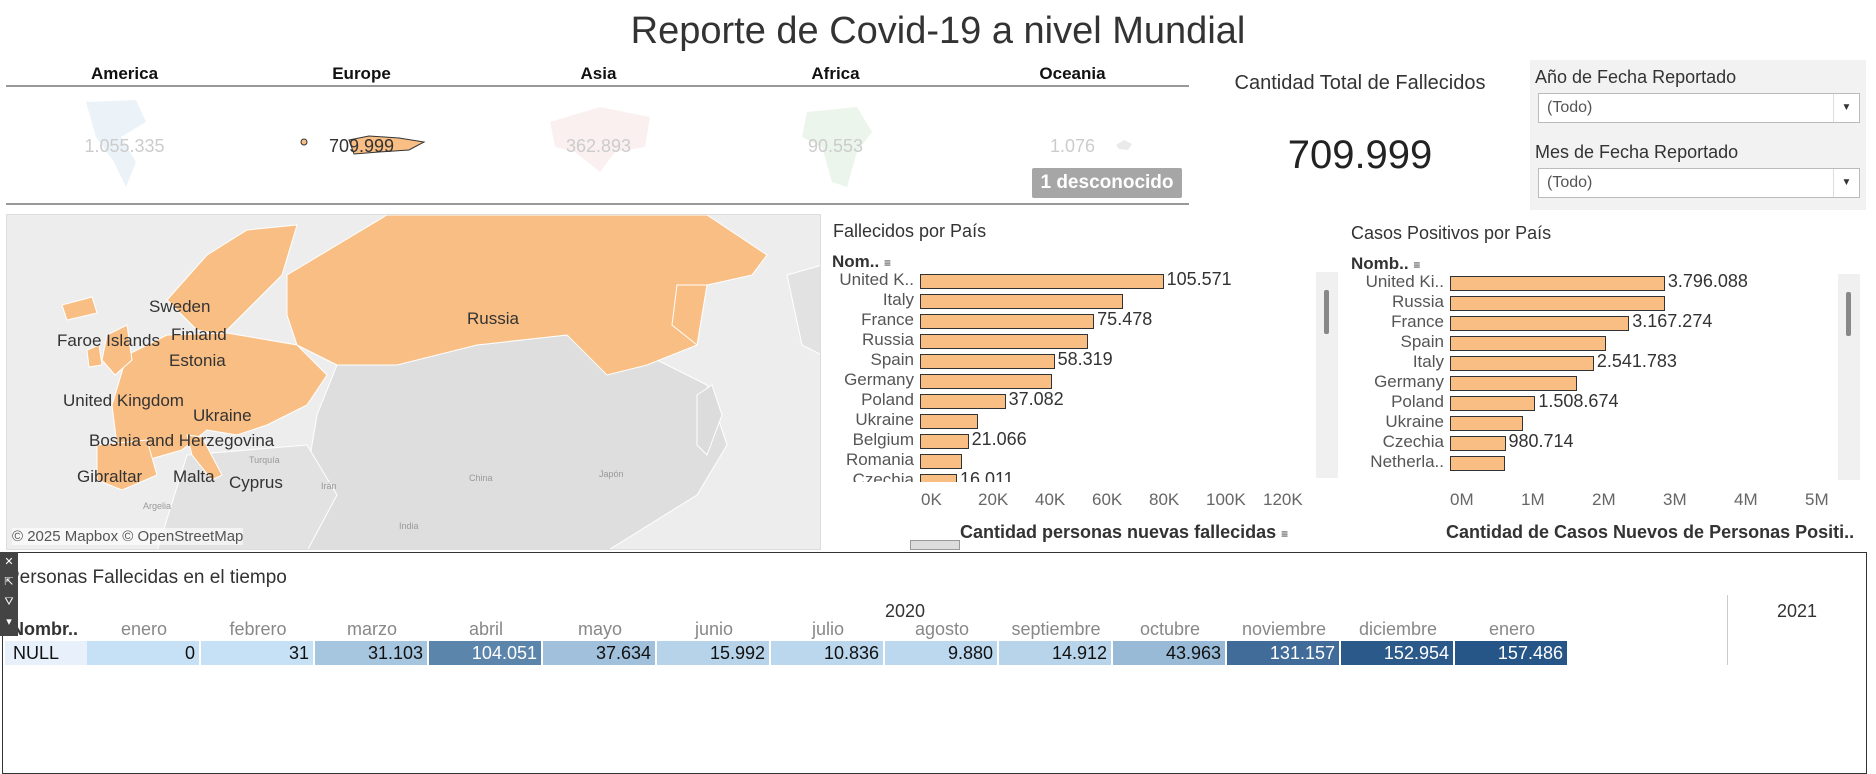 This screenshot has height=774, width=1876. Describe the element at coordinates (1407, 461) in the screenshot. I see `bar-category-label: Netherla..` at that location.